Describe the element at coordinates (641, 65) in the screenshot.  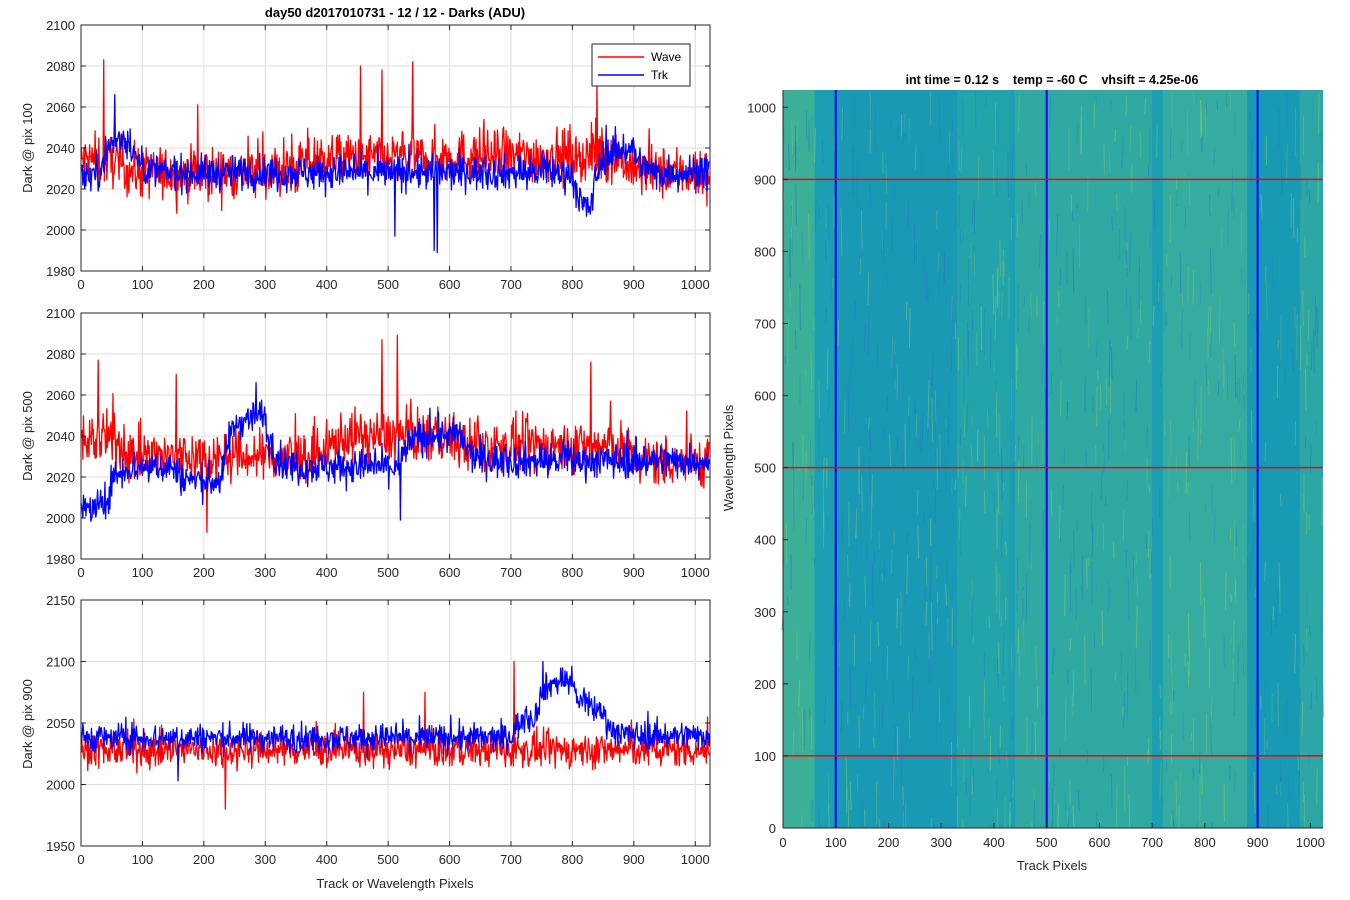
I see `legend: Wave Trk` at that location.